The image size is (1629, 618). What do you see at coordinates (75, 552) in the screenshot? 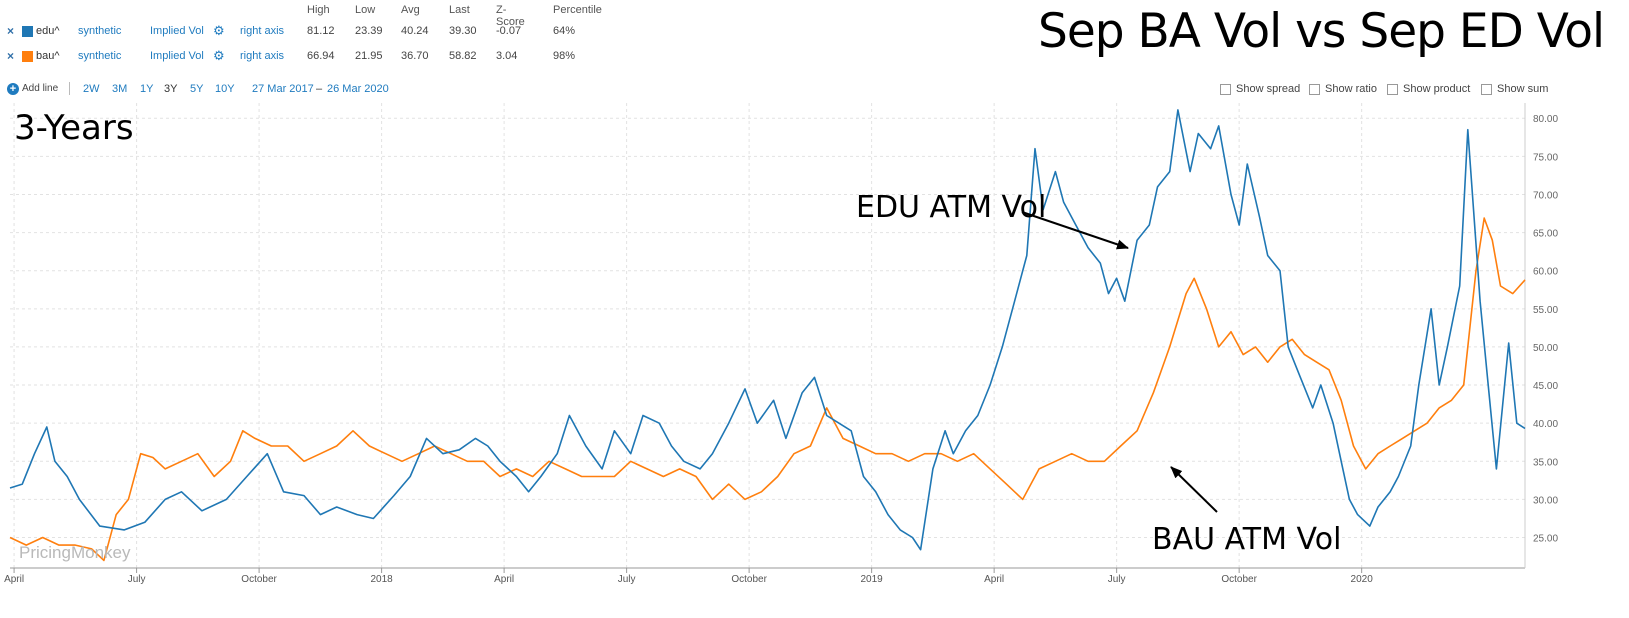
I see `pricingmonkey-watermark: PricingMonkey` at bounding box center [75, 552].